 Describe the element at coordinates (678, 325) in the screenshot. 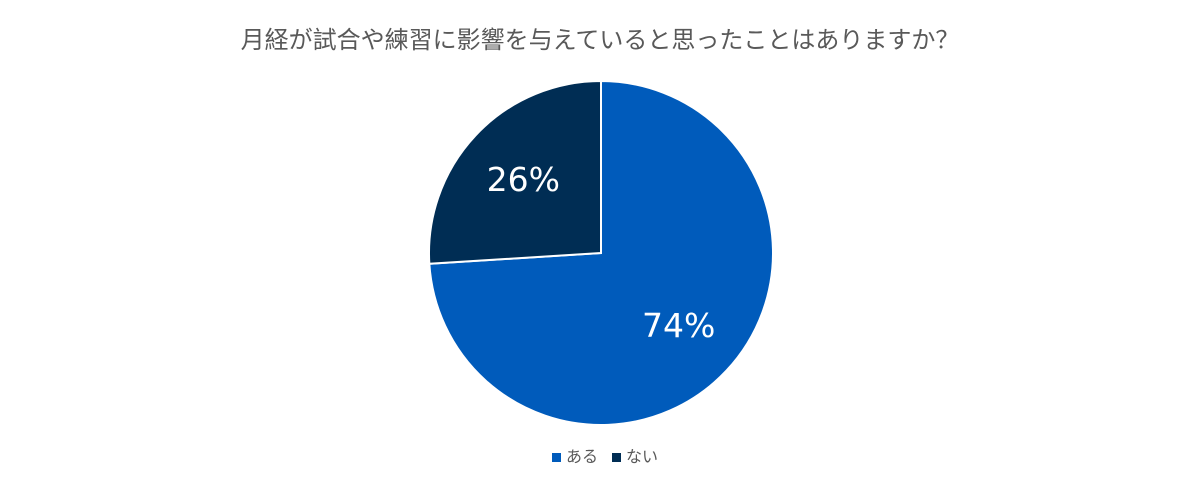

I see `slice-data-label-0: 74%` at that location.